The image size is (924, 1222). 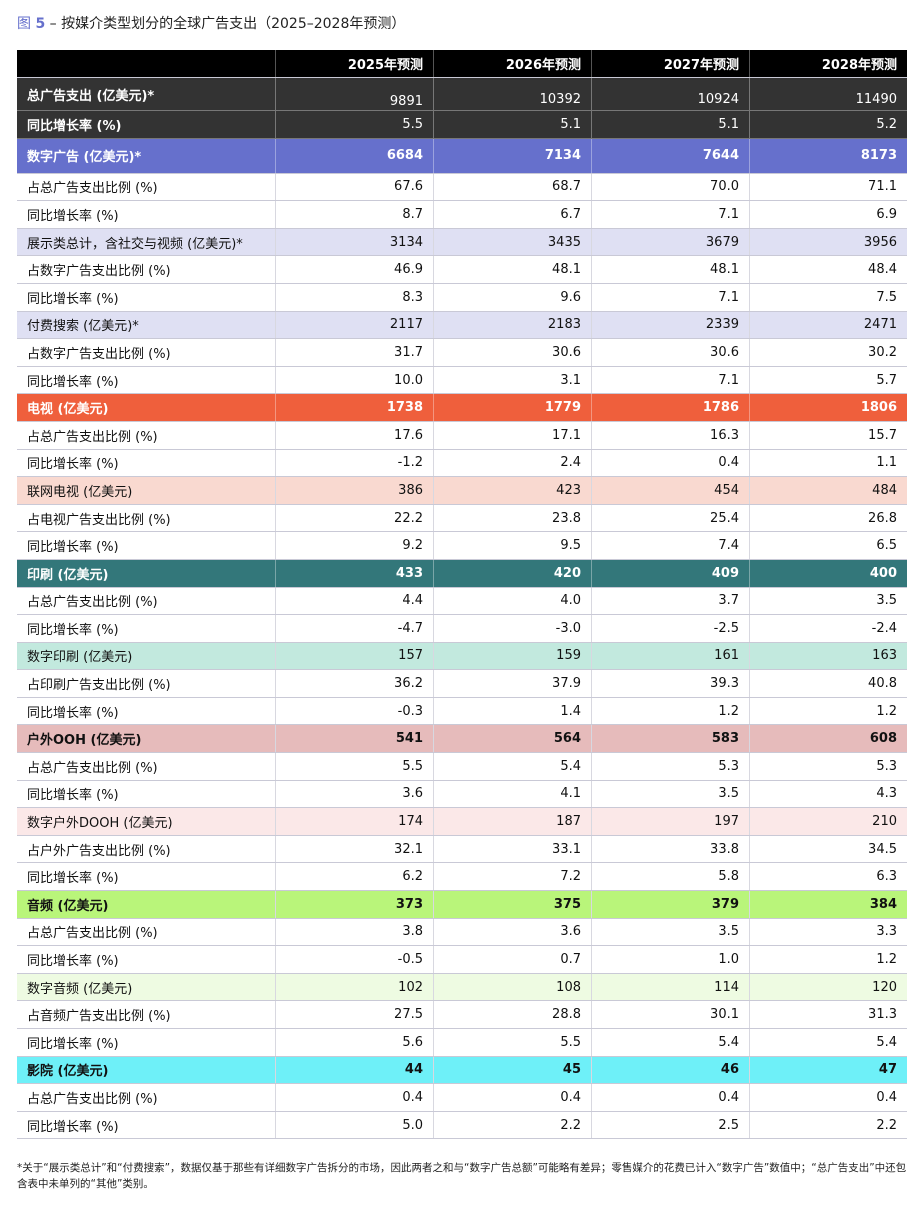 What do you see at coordinates (462, 656) in the screenshot?
I see `table-row: 数字印刷 (亿美元) 157 159 161 163` at bounding box center [462, 656].